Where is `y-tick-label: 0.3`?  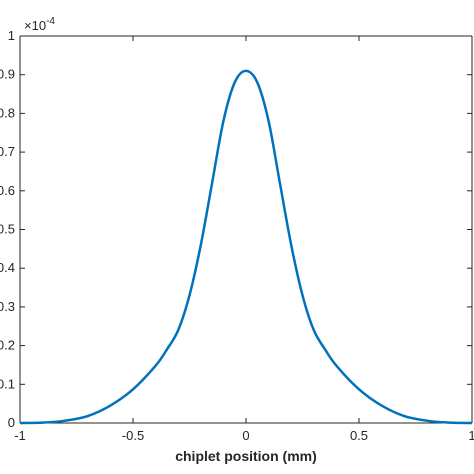 y-tick-label: 0.3 is located at coordinates (7, 306).